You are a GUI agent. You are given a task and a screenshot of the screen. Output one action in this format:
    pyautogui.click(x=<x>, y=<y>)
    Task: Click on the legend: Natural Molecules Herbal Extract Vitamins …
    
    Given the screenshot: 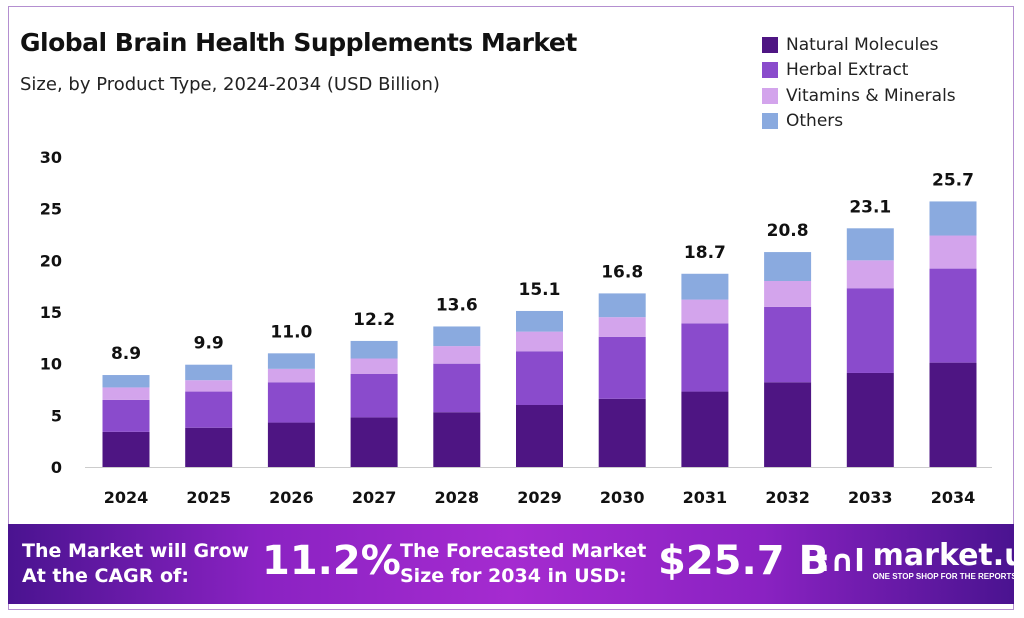 What is the action you would take?
    pyautogui.click(x=859, y=83)
    